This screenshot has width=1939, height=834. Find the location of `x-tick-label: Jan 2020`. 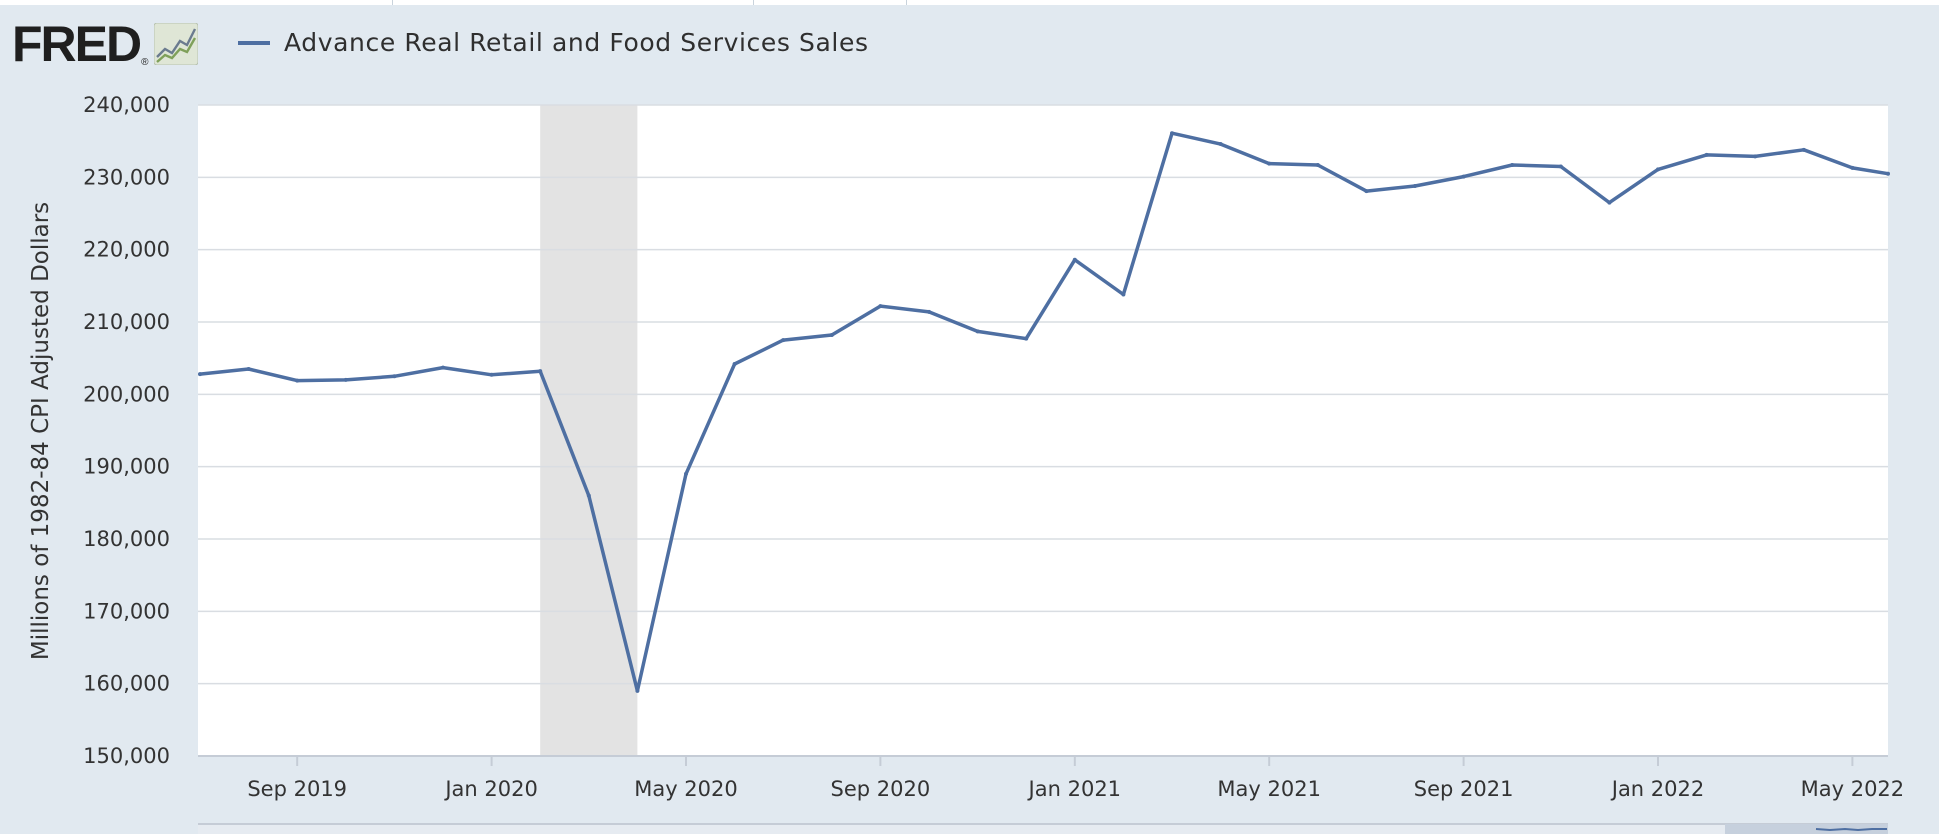

x-tick-label: Jan 2020 is located at coordinates (490, 789).